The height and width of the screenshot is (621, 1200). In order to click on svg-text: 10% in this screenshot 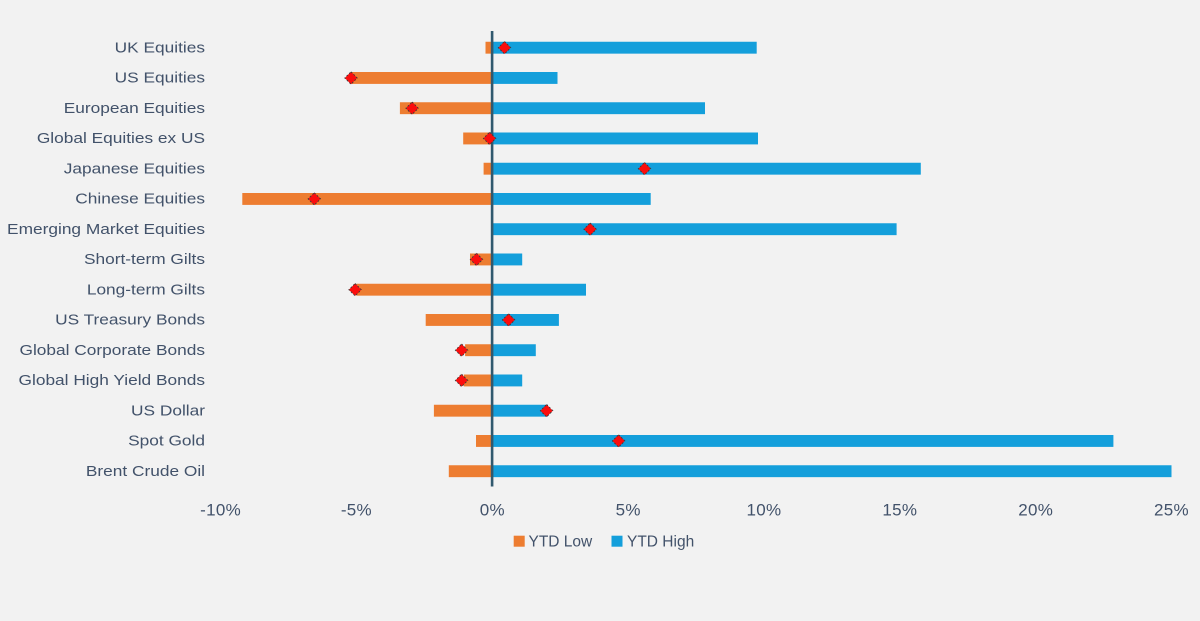, I will do `click(764, 510)`.